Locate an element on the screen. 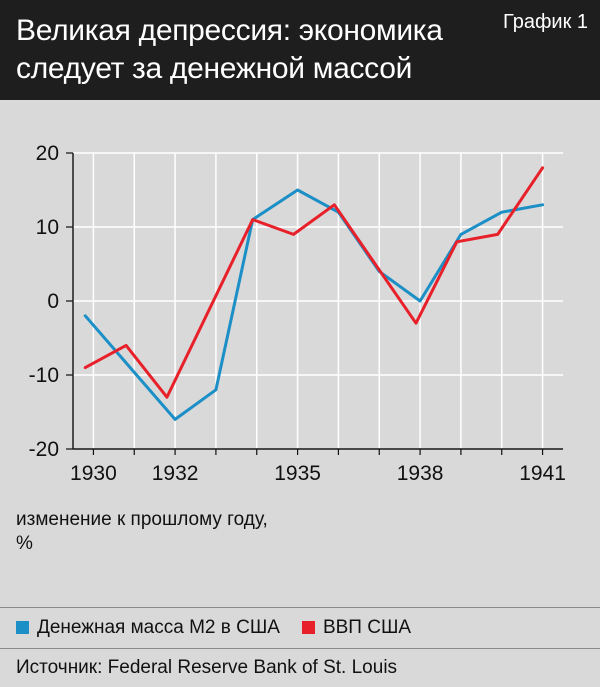  y-axis-note: изменение к прошлому году, % is located at coordinates (142, 532).